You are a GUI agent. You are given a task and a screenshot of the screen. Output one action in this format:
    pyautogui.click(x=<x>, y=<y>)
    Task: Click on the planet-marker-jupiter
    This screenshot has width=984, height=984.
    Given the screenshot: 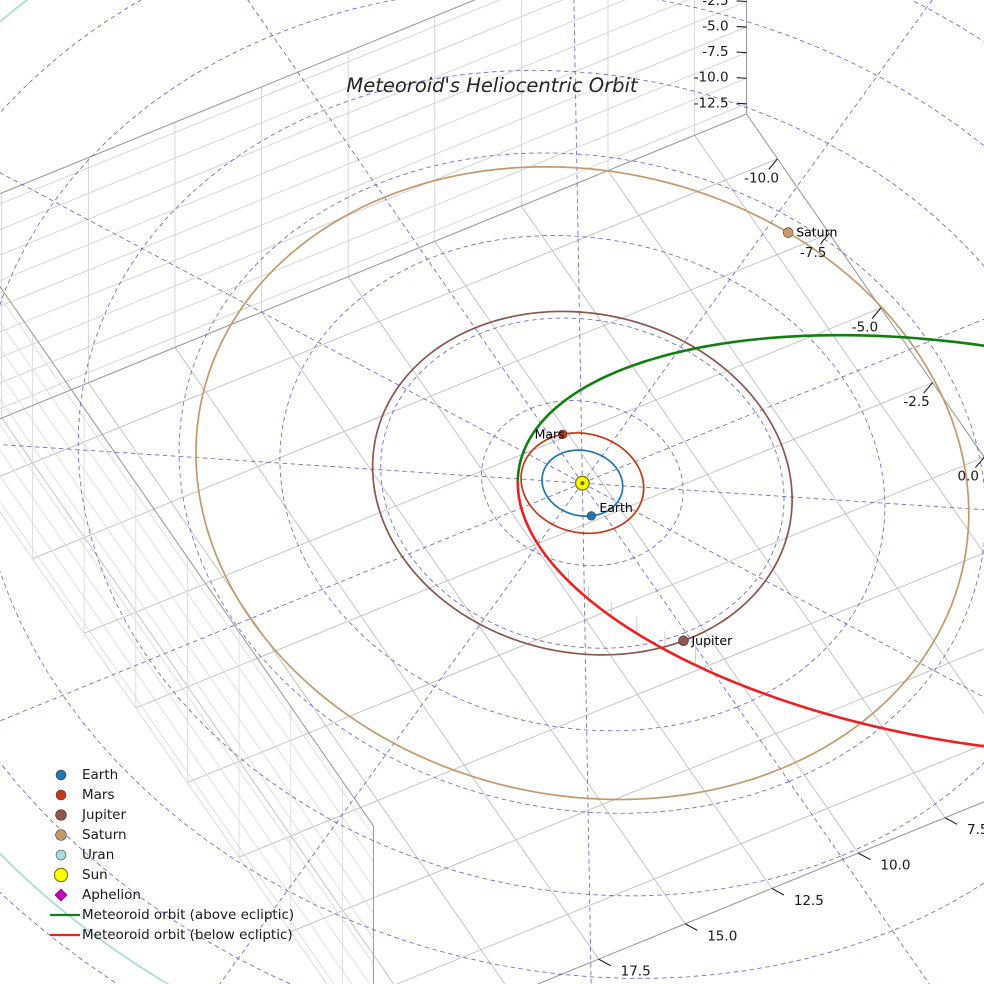 What is the action you would take?
    pyautogui.click(x=683, y=641)
    